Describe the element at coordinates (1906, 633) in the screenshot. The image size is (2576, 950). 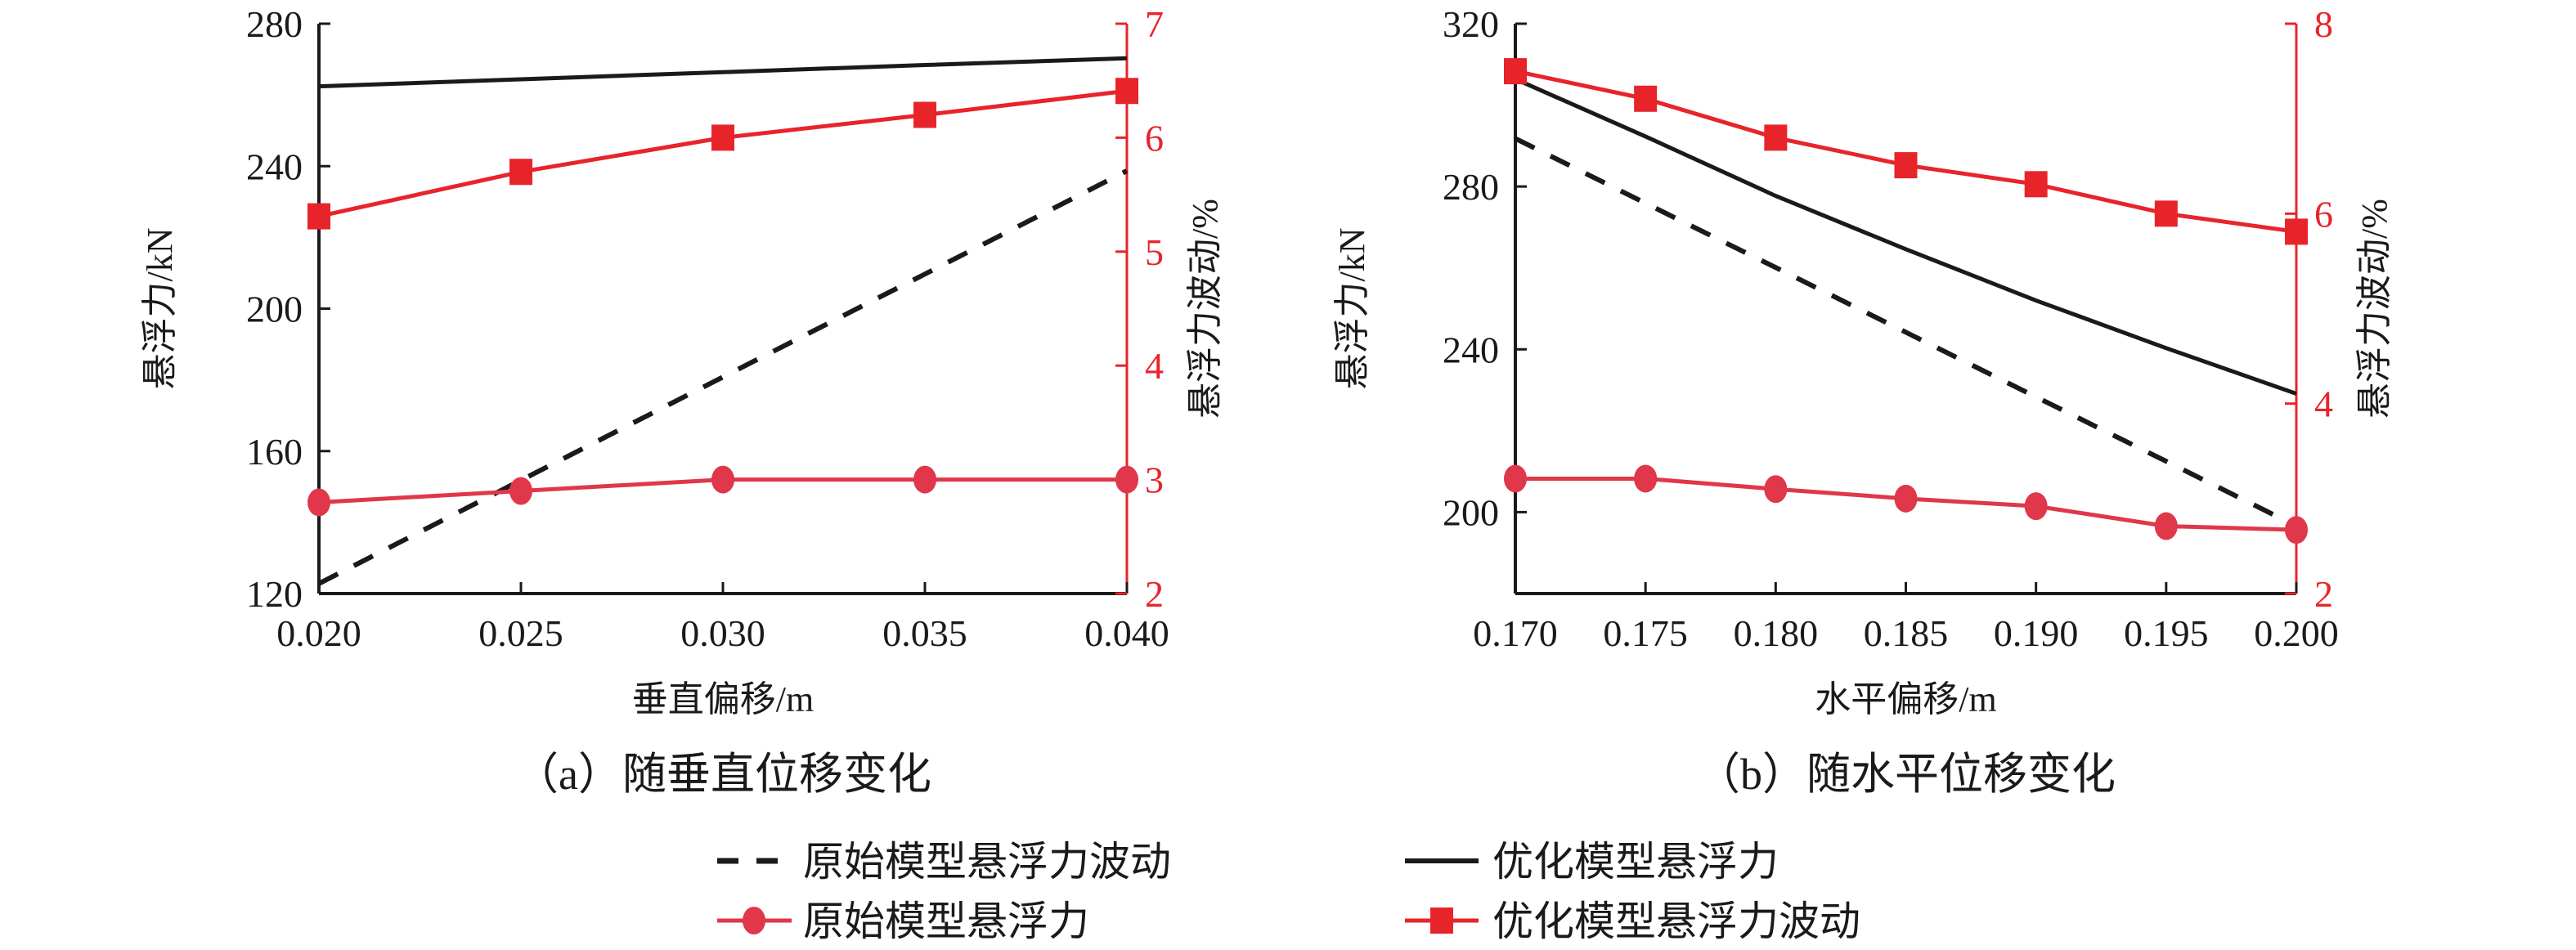
I see `x-tick-label: 0.185` at that location.